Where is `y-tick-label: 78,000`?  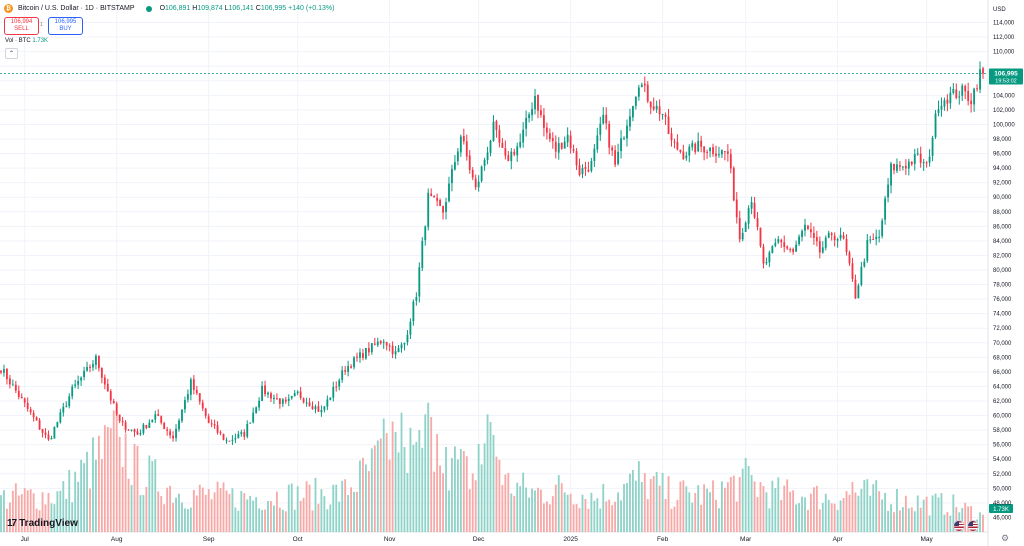 y-tick-label: 78,000 is located at coordinates (1002, 286).